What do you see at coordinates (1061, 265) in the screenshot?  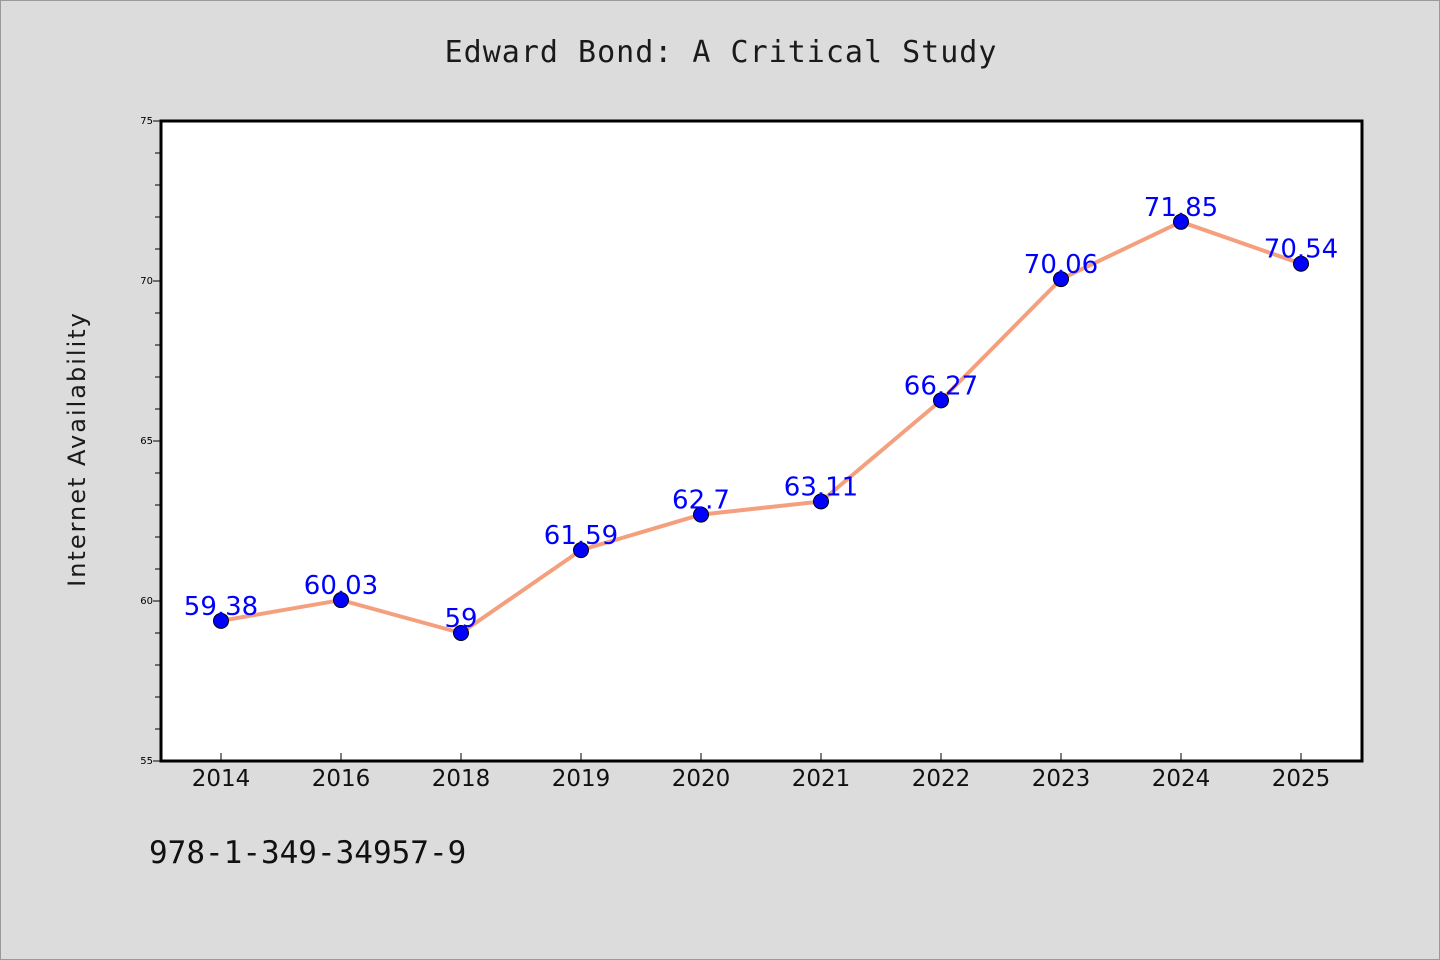 I see `data-label: 70.06` at bounding box center [1061, 265].